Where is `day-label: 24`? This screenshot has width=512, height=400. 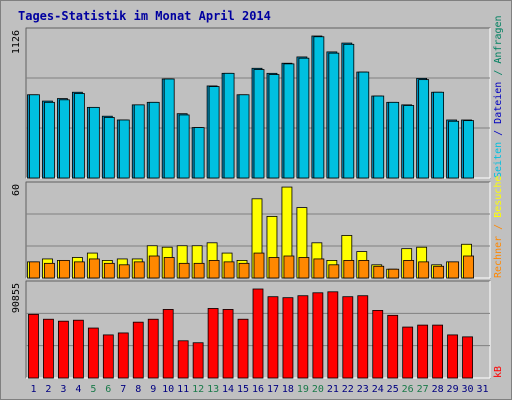 day-label: 24 is located at coordinates (378, 389).